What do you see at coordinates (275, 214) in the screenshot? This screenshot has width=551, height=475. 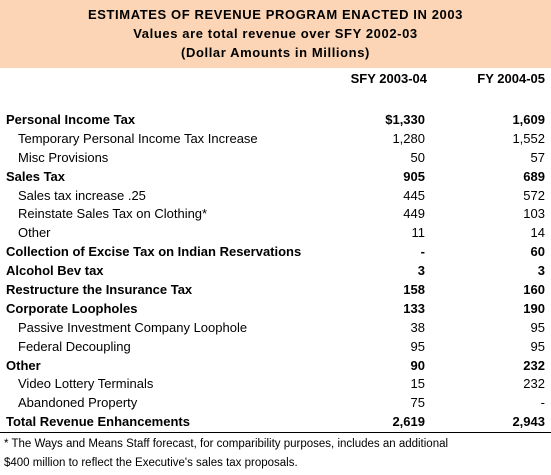 I see `table-row: Reinstate Sales Tax on Clothing* 449 103` at bounding box center [275, 214].